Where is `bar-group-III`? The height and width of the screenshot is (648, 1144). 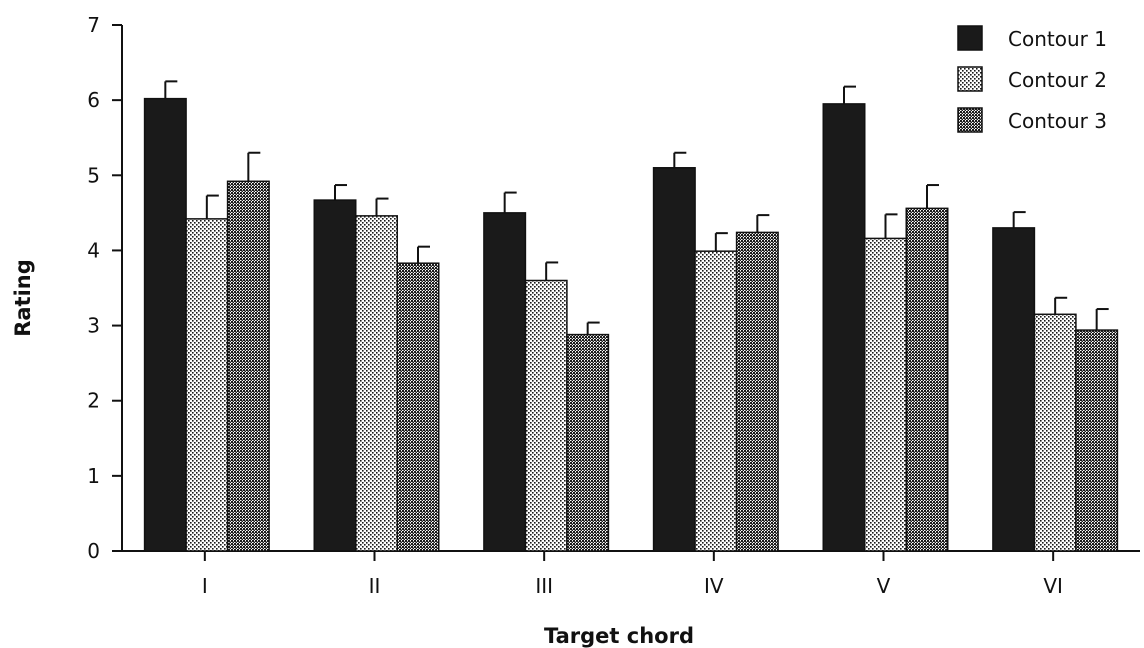 bar-group-III is located at coordinates (546, 371).